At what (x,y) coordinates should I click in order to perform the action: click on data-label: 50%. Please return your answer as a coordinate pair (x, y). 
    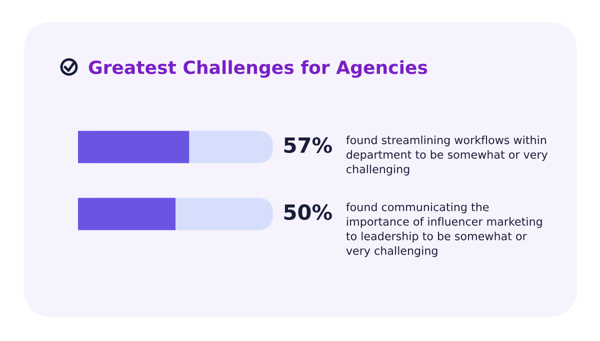
    Looking at the image, I should click on (308, 212).